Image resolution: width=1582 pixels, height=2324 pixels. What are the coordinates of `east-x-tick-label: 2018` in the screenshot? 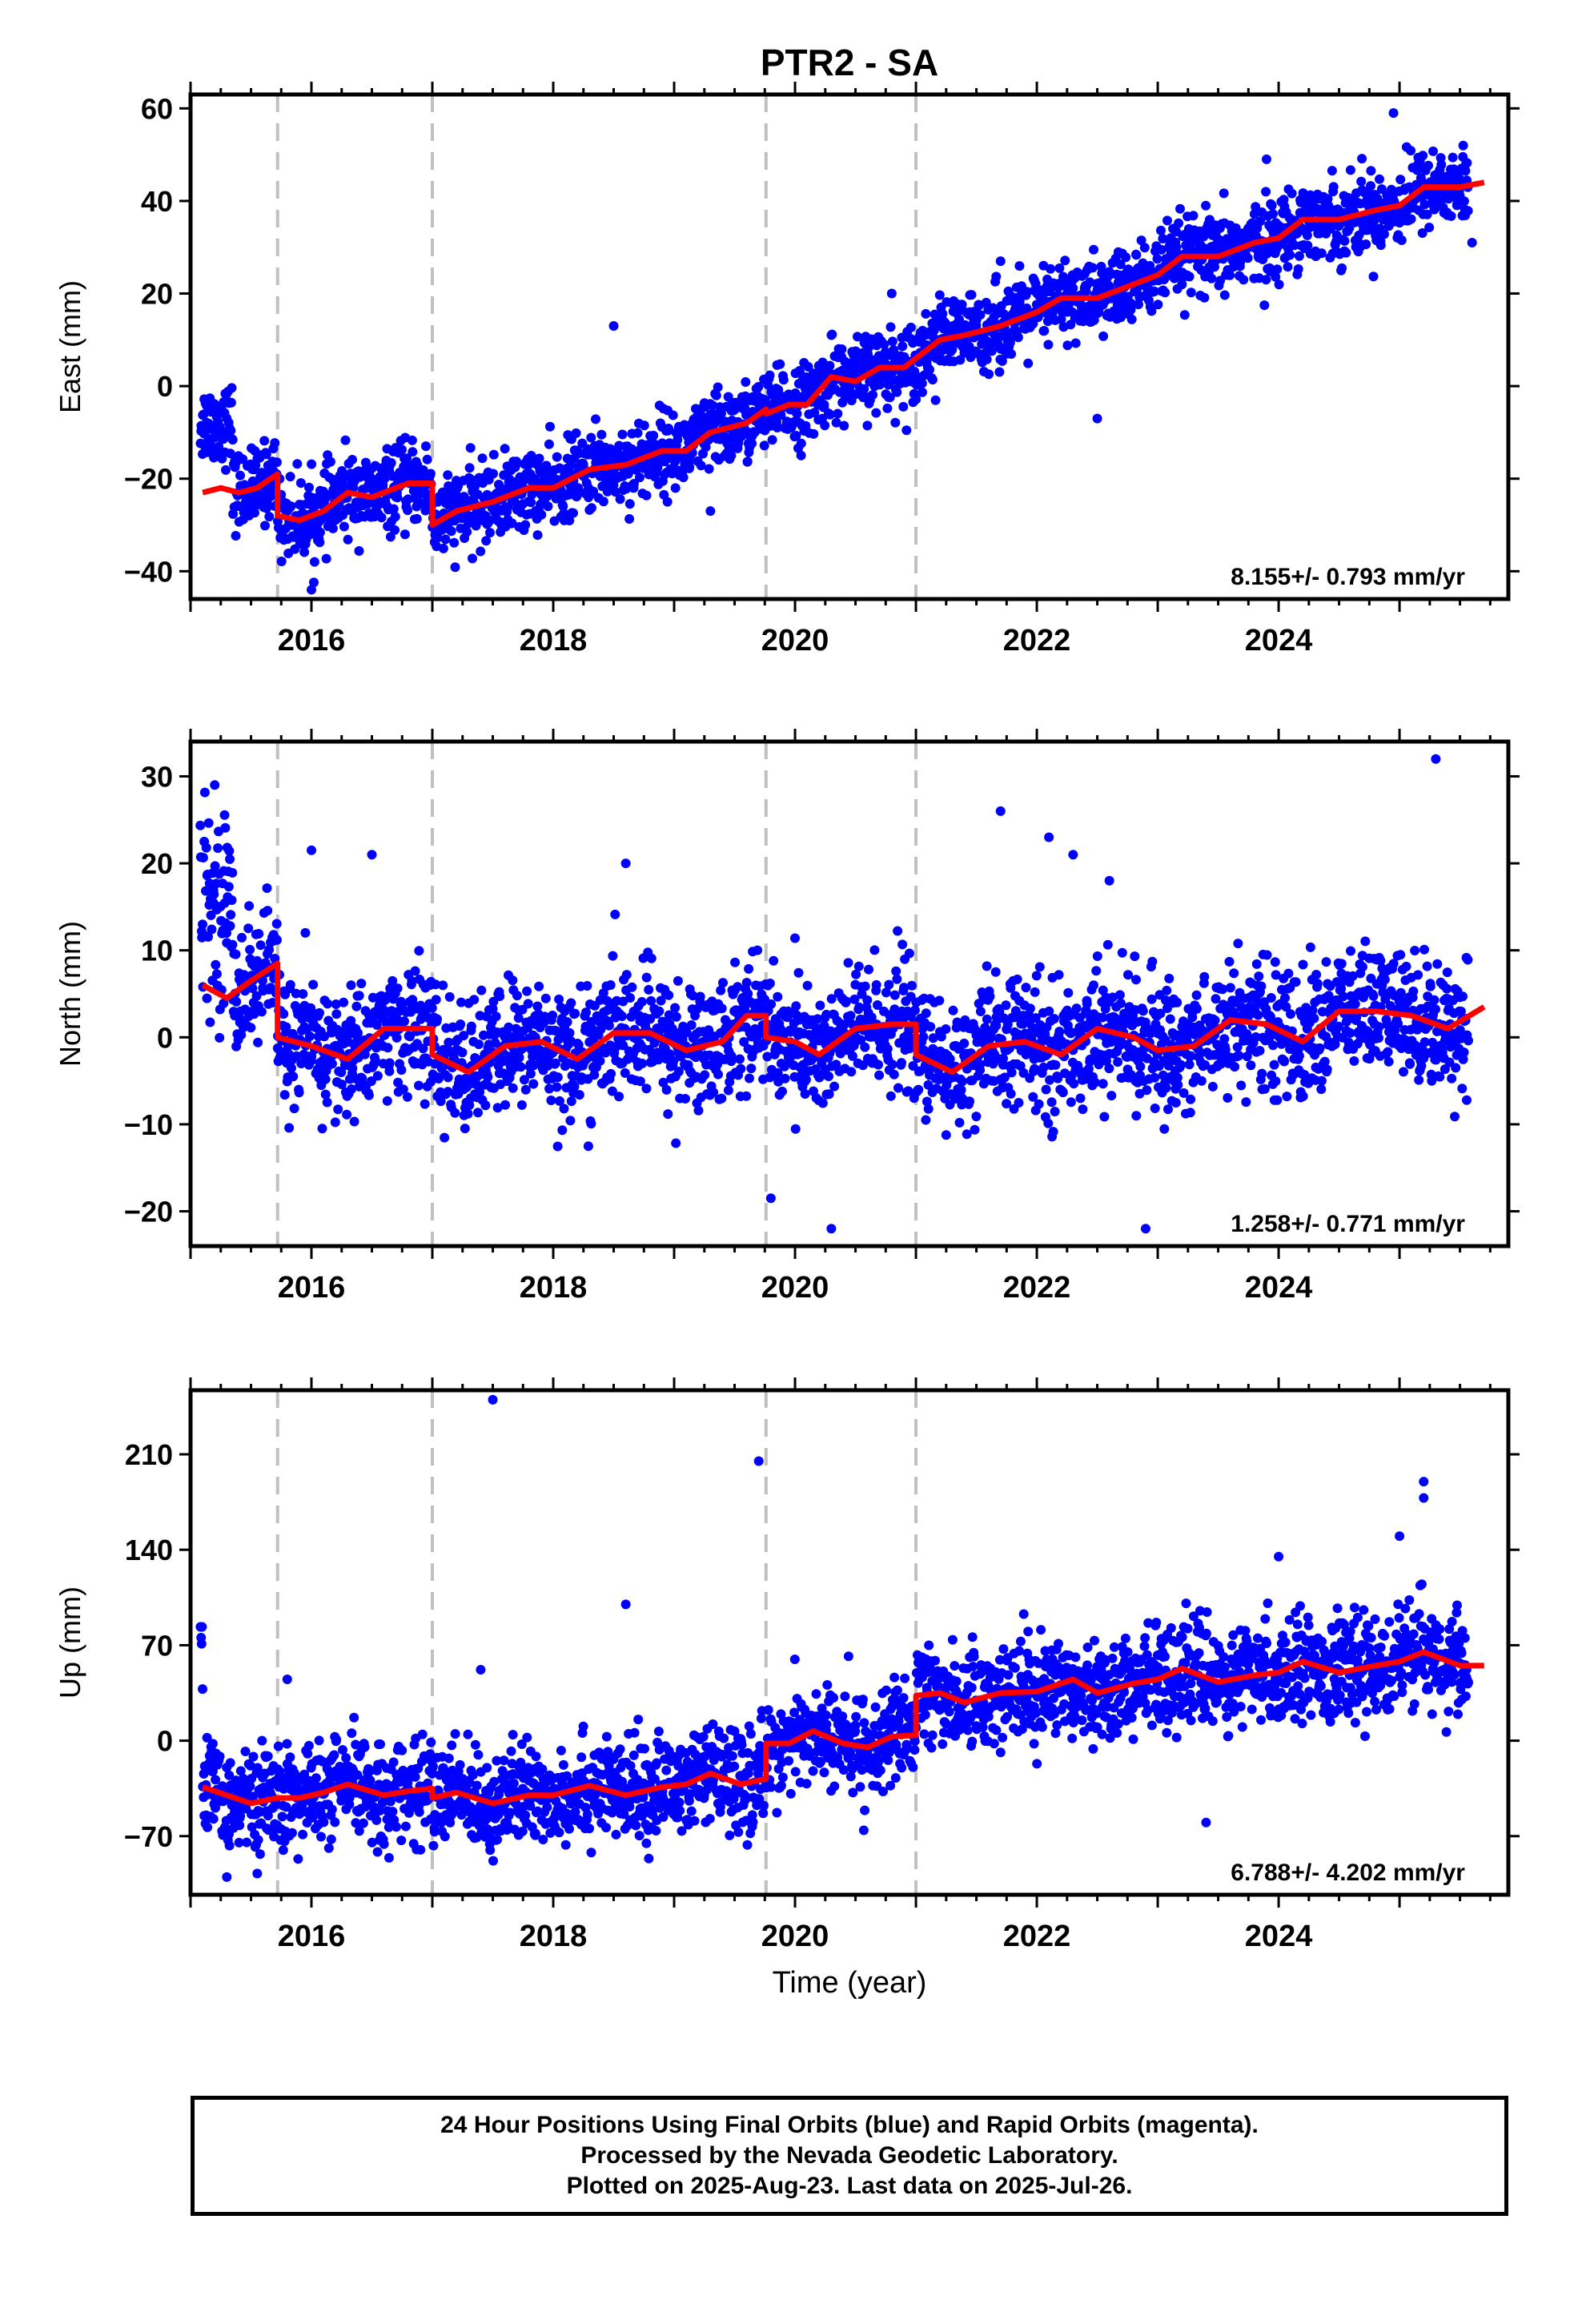 It's located at (554, 640).